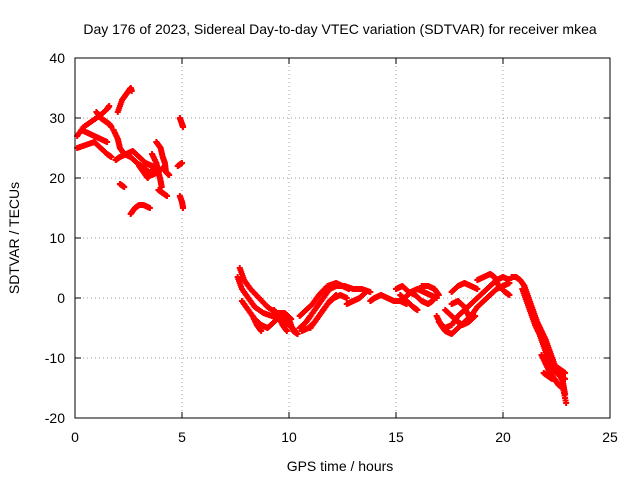 The width and height of the screenshot is (640, 480). Describe the element at coordinates (57, 58) in the screenshot. I see `y-tick-label: 40` at that location.